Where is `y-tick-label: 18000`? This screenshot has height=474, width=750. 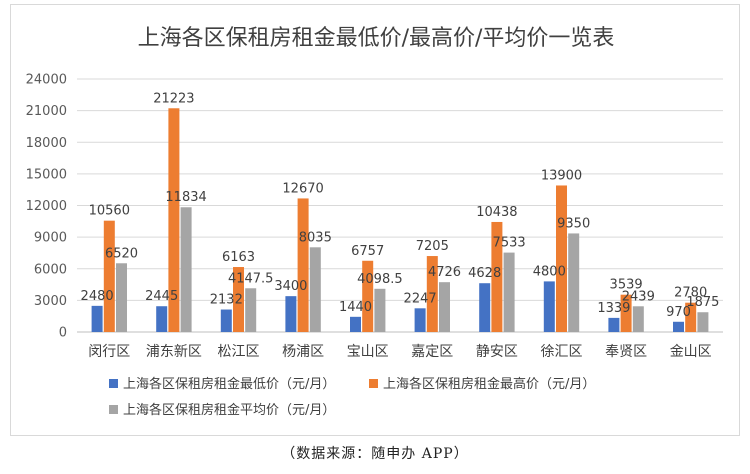
y-tick-label: 18000 is located at coordinates (46, 143).